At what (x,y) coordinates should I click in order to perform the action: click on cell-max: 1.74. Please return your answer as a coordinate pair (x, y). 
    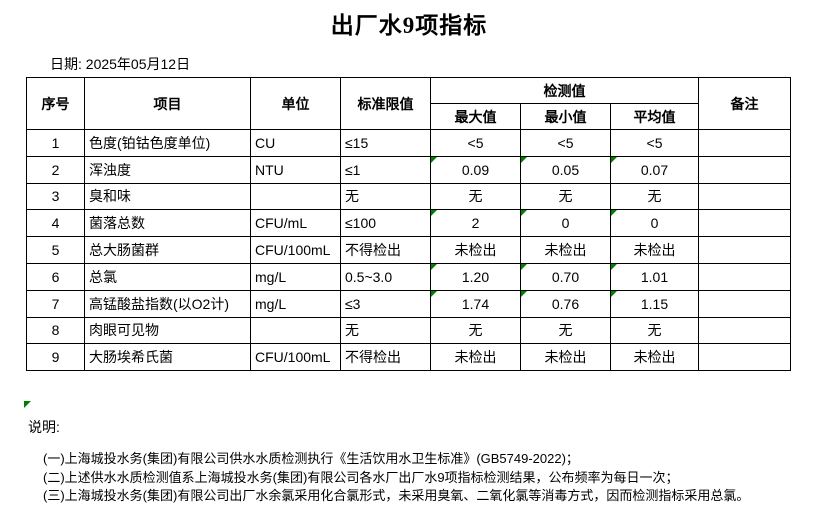
    Looking at the image, I should click on (475, 303).